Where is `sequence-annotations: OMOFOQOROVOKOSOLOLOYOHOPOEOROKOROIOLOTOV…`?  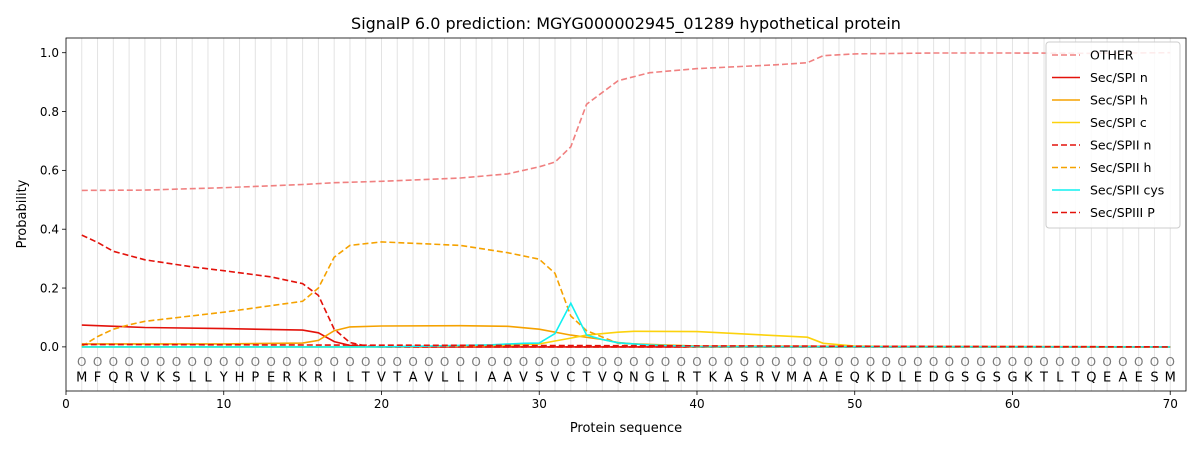 sequence-annotations: OMOFOQOROVOKOSOLOLOYOHOPOEOROKOROIOLOTOV… is located at coordinates (626, 370).